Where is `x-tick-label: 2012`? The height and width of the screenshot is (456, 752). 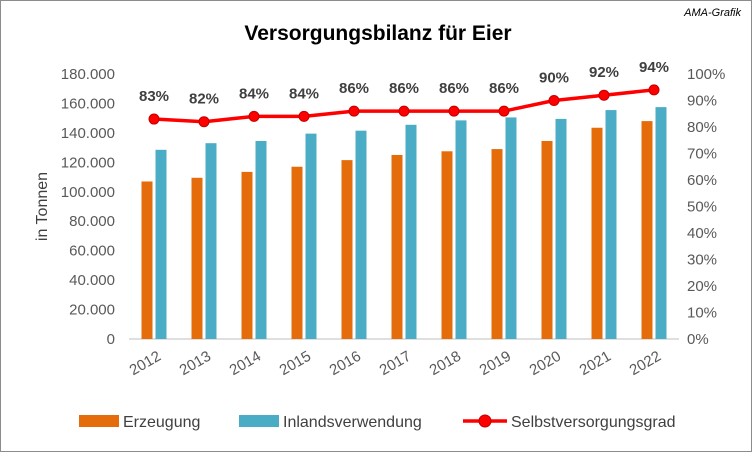
x-tick-label: 2012 is located at coordinates (145, 363).